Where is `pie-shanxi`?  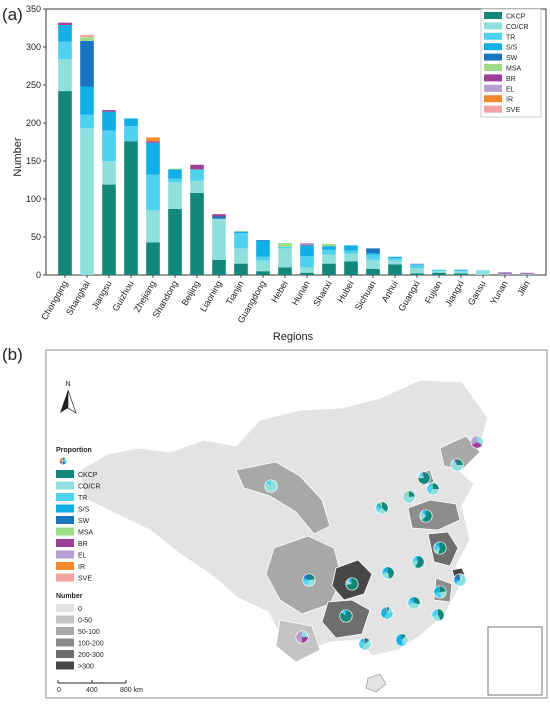
pie-shanxi is located at coordinates (382, 508).